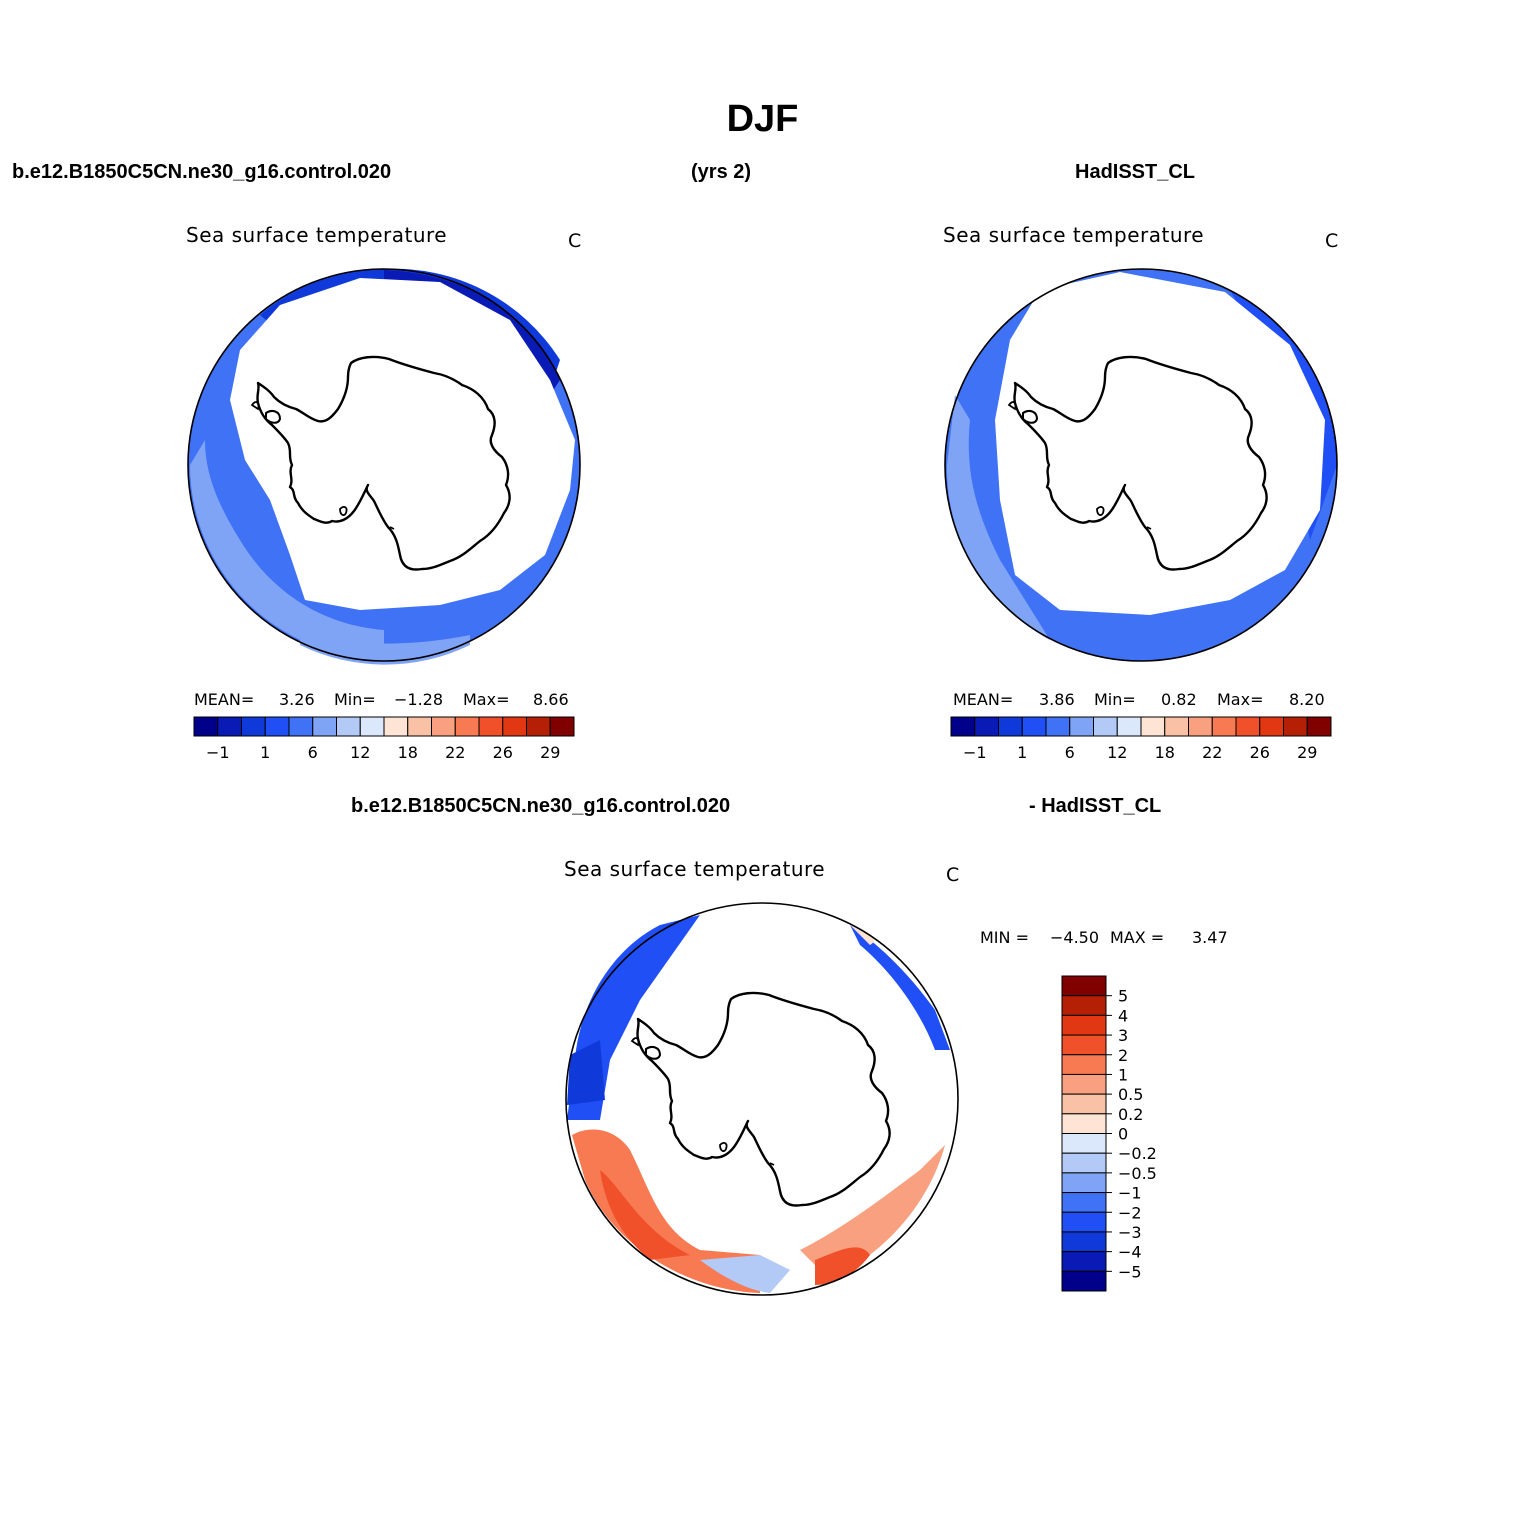  What do you see at coordinates (1179, 699) in the screenshot?
I see `panel-obs-min: 0.82` at bounding box center [1179, 699].